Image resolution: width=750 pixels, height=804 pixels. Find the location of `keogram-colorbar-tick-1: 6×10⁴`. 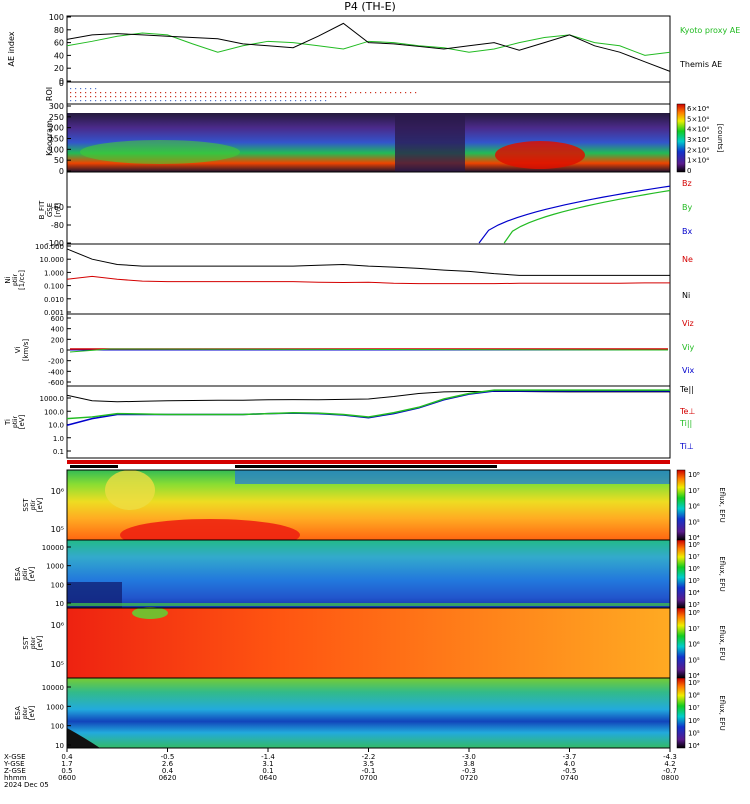

keogram-colorbar-tick-1: 6×10⁴ is located at coordinates (698, 109).